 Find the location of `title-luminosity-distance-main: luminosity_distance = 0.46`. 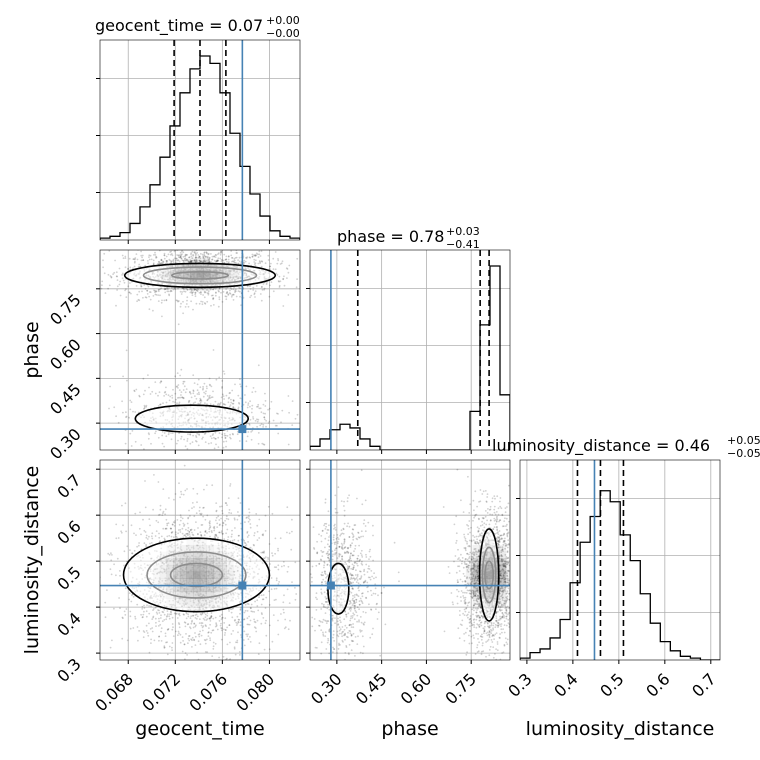

title-luminosity-distance-main: luminosity_distance = 0.46 is located at coordinates (601, 446).